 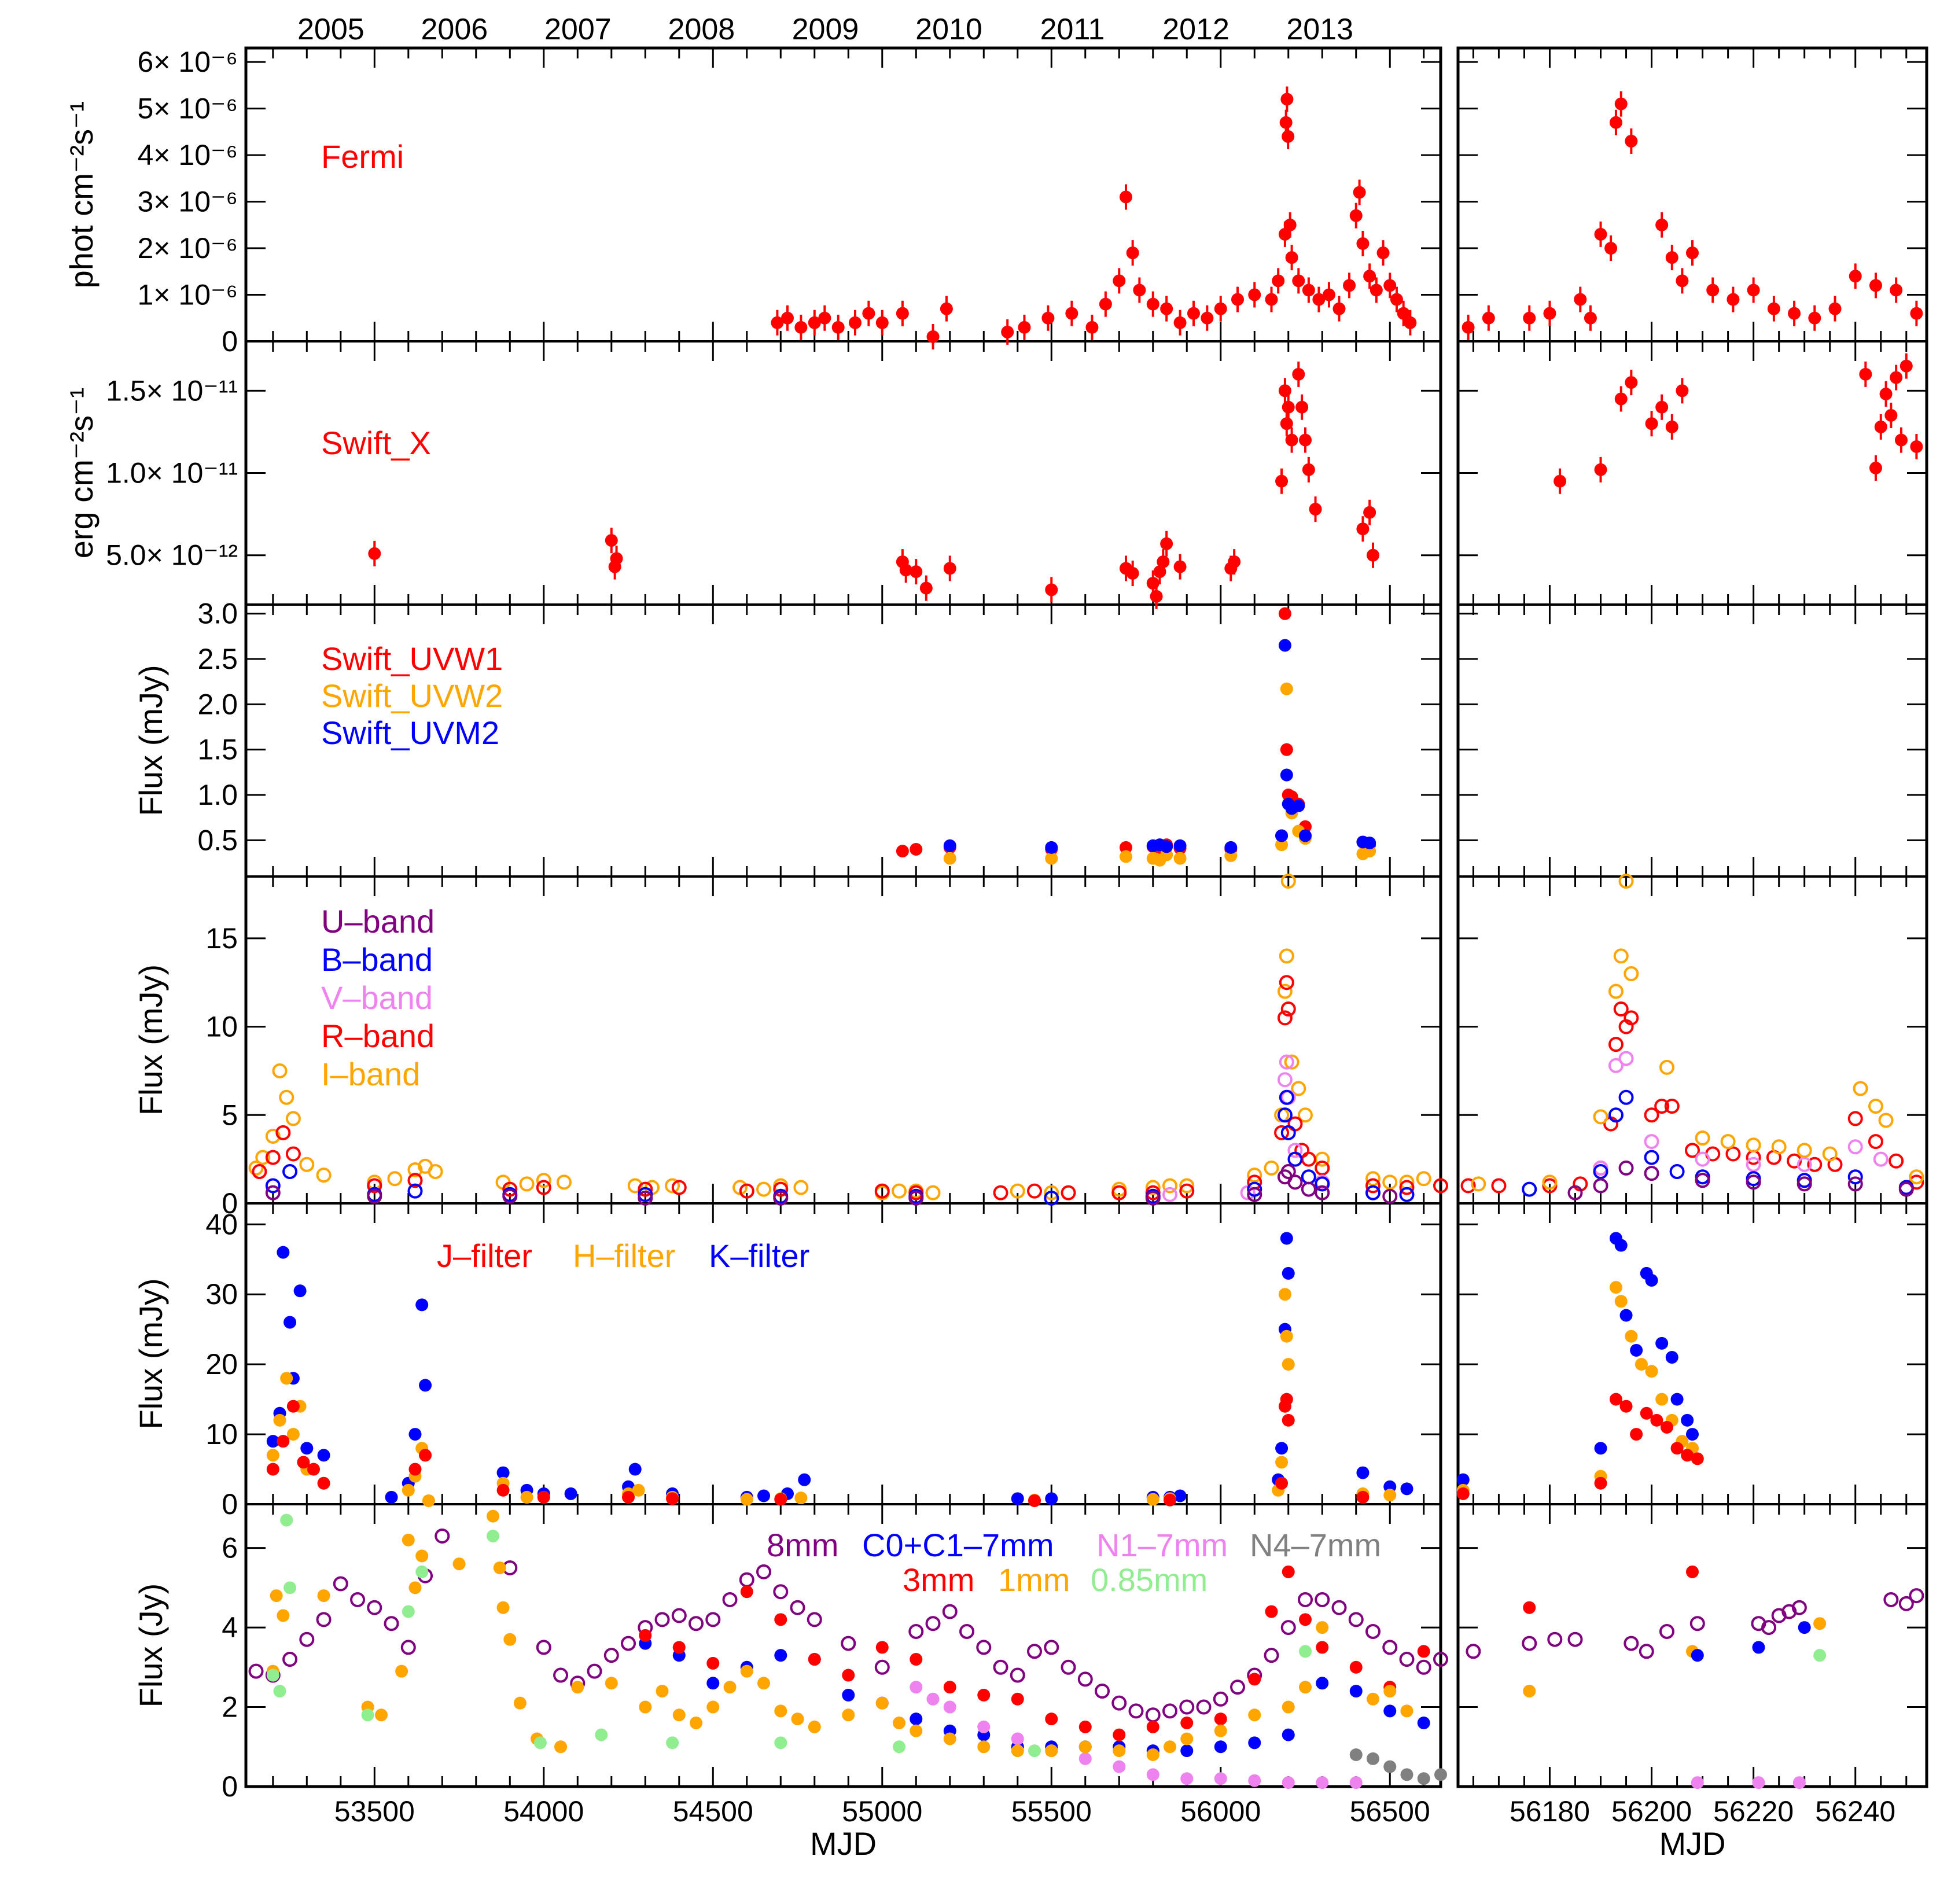 I want to click on x-axis-title: MJD, so click(x=844, y=1843).